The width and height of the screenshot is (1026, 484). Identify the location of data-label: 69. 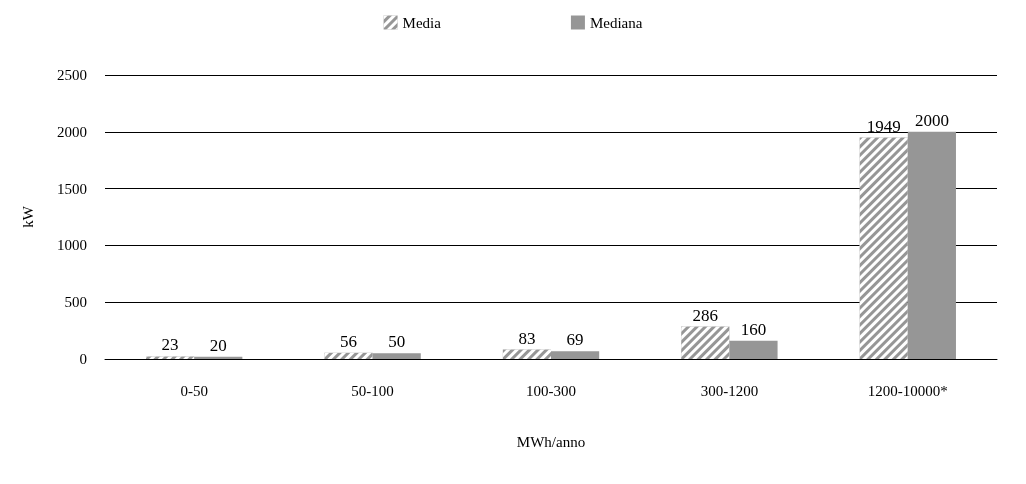
(575, 340).